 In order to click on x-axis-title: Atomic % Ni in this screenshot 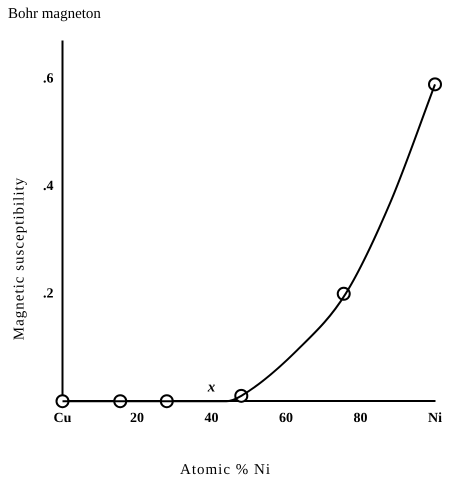, I will do `click(225, 470)`.